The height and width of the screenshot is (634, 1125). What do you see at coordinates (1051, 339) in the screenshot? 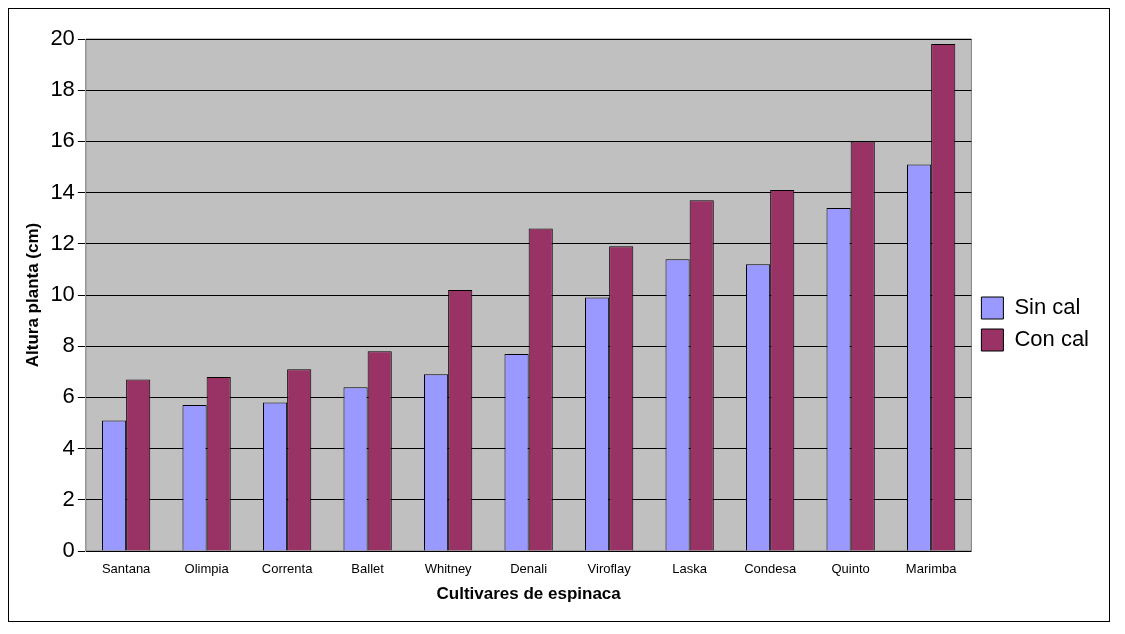
I see `legend-label: Con cal` at bounding box center [1051, 339].